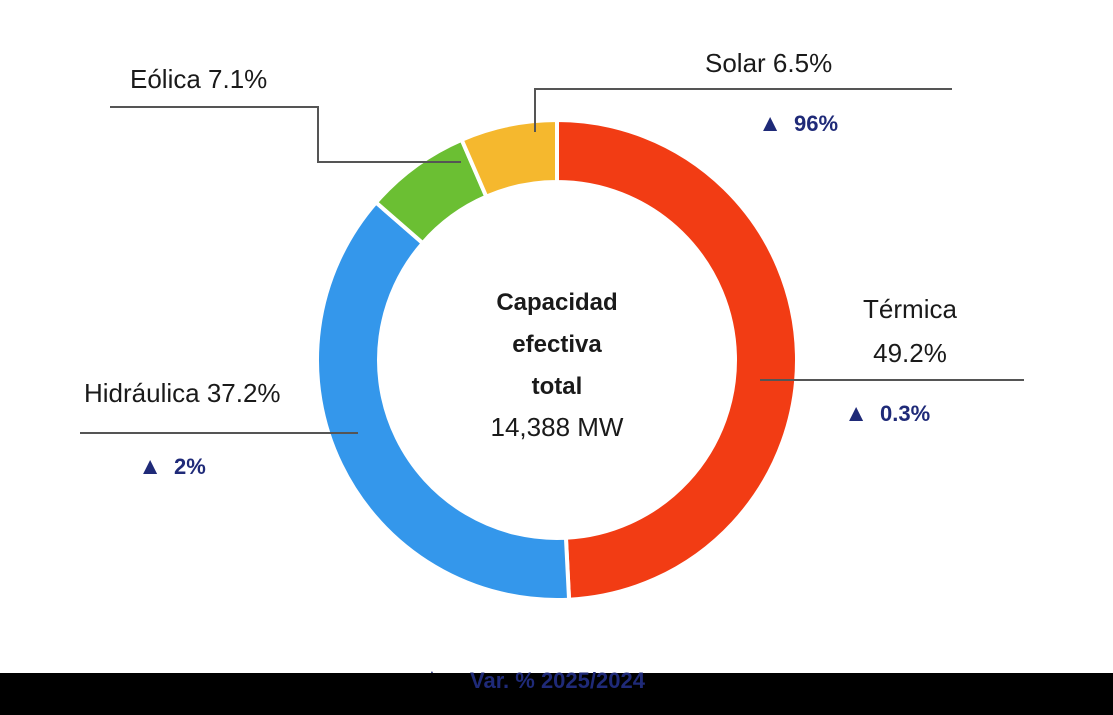 The width and height of the screenshot is (1113, 715). What do you see at coordinates (557, 427) in the screenshot?
I see `center-total-value: 14,388 MW` at bounding box center [557, 427].